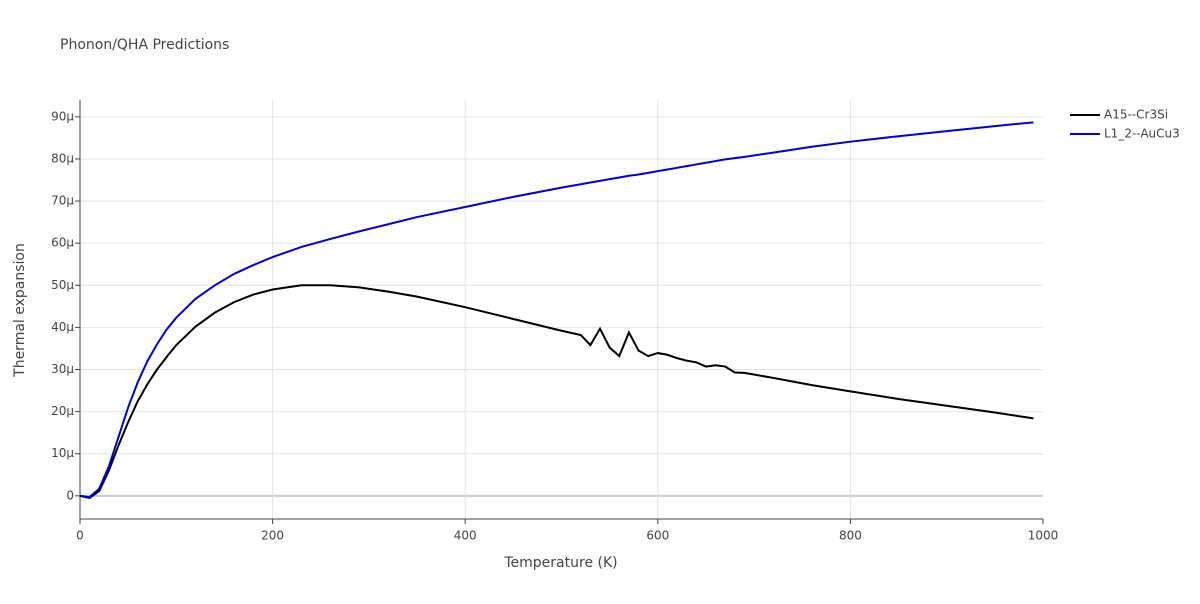 Image resolution: width=1200 pixels, height=604 pixels. What do you see at coordinates (62, 327) in the screenshot?
I see `y-tick-label: 40µ` at bounding box center [62, 327].